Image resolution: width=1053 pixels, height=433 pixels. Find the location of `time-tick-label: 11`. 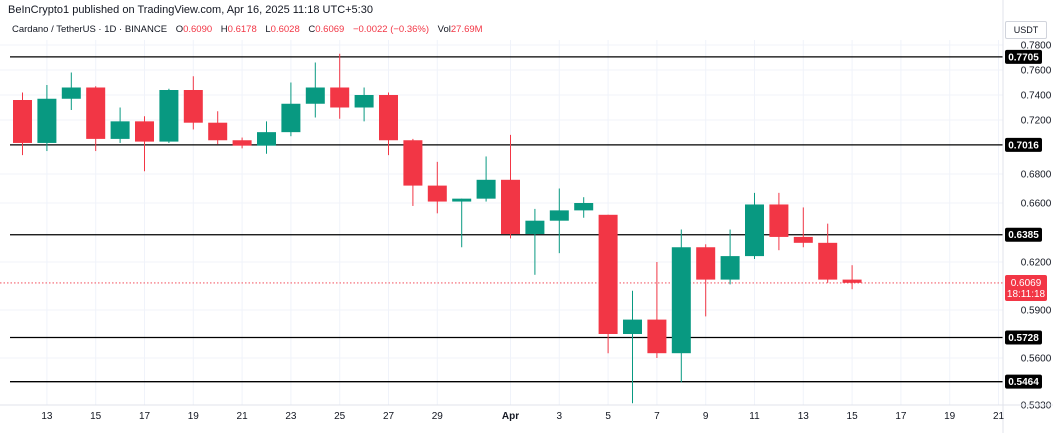

time-tick-label: 11 is located at coordinates (754, 416).